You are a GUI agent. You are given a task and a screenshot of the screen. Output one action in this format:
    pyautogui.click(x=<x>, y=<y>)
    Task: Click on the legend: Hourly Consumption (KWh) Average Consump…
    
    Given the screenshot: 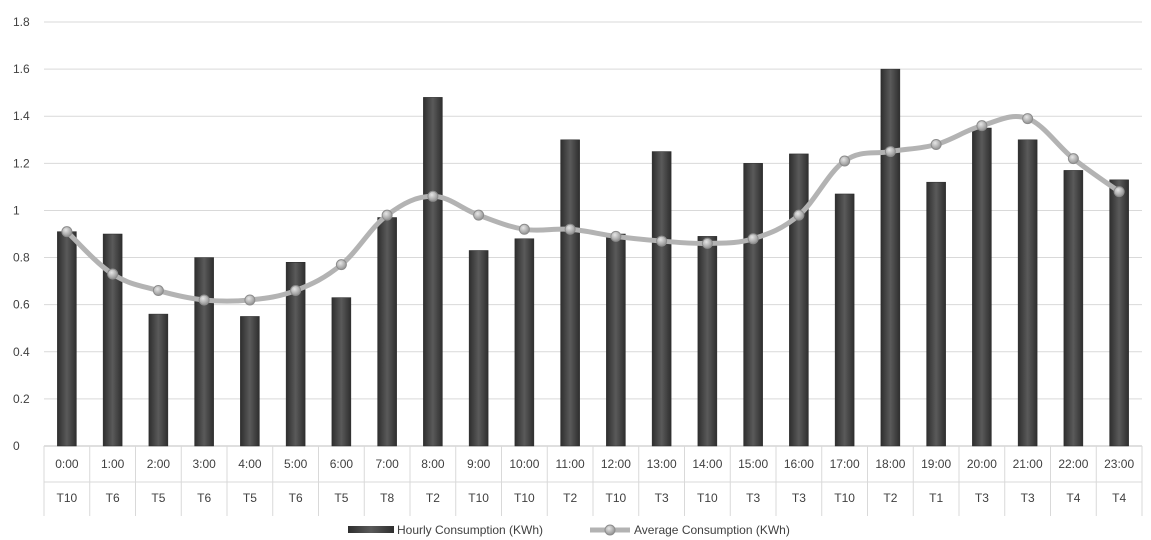 What is the action you would take?
    pyautogui.click(x=569, y=530)
    